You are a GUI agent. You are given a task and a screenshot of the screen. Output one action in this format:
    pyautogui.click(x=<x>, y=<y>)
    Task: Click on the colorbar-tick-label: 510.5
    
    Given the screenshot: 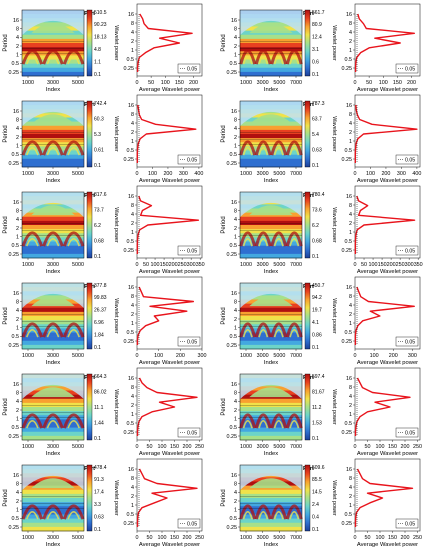 What is the action you would take?
    pyautogui.click(x=100, y=13)
    